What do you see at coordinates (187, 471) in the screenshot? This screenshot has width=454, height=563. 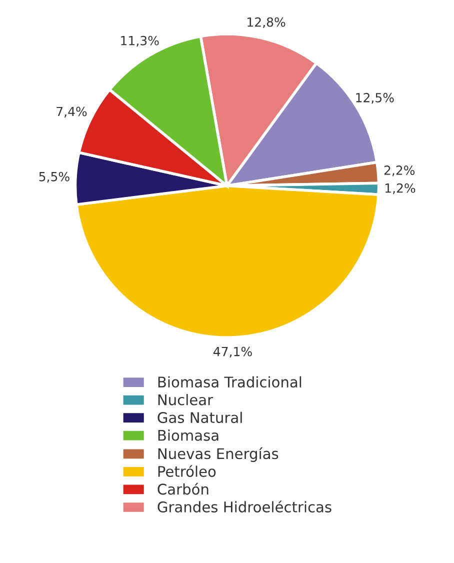 I see `legend-label: Petróleo` at bounding box center [187, 471].